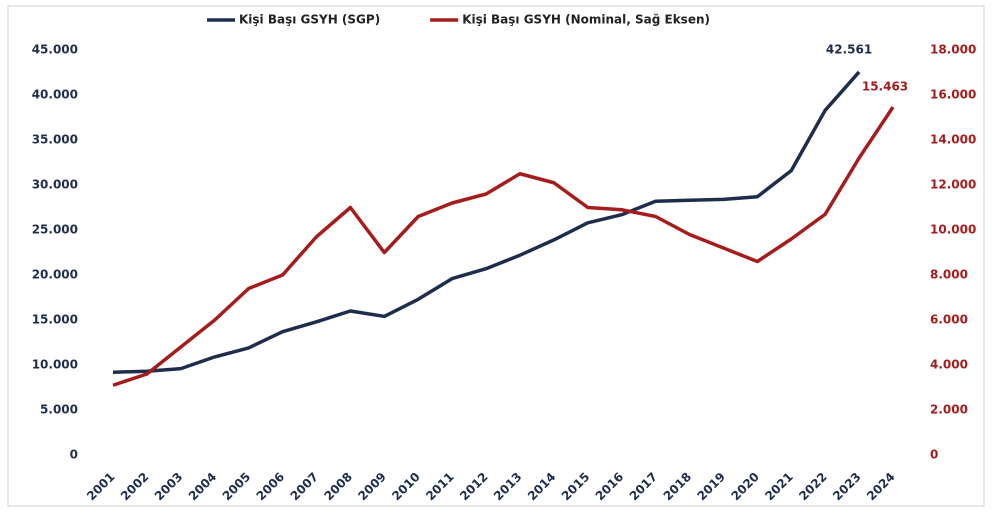  Describe the element at coordinates (949, 275) in the screenshot. I see `y2-tick-label: 8.000` at that location.